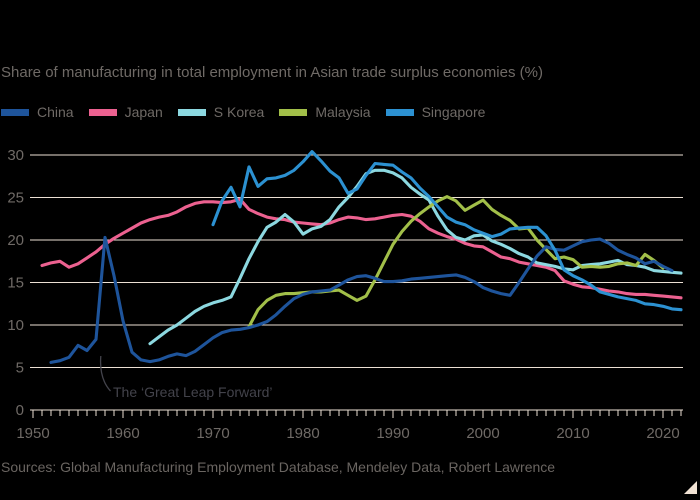 The height and width of the screenshot is (500, 700). What do you see at coordinates (212, 433) in the screenshot?
I see `x-tick-label-1970: 1970` at bounding box center [212, 433].